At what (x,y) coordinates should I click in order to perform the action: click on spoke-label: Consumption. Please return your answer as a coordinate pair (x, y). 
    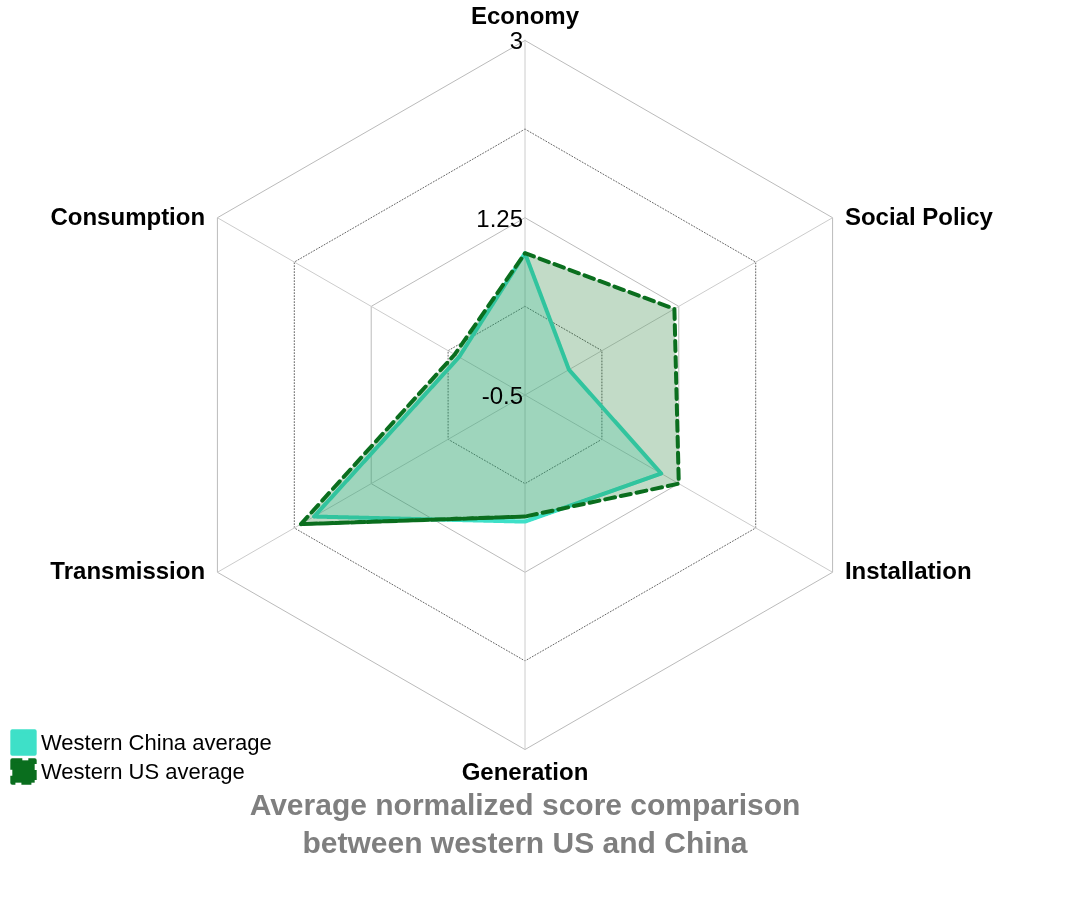
    Looking at the image, I should click on (128, 216).